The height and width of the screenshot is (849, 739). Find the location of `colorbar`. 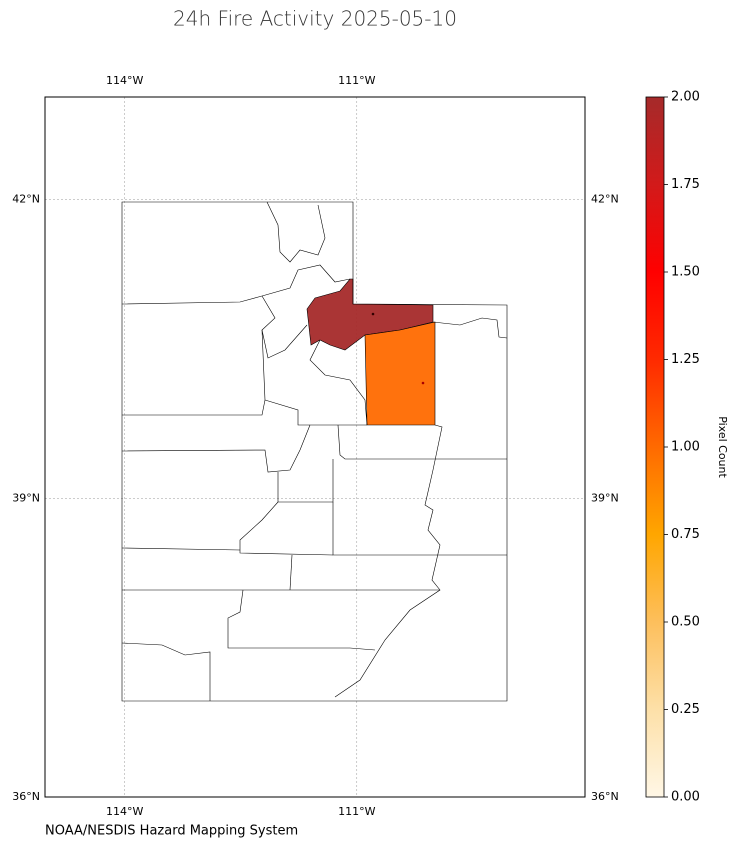

colorbar is located at coordinates (655, 447).